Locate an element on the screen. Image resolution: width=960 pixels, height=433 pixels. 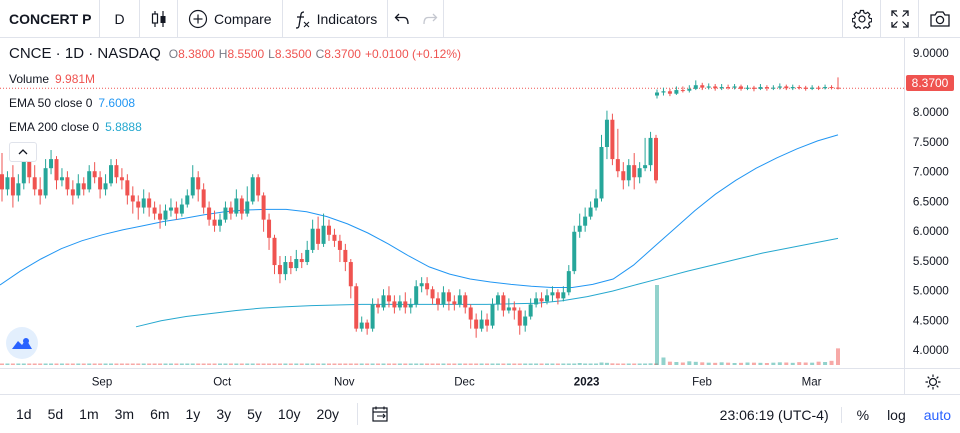
fullscreen-button is located at coordinates (899, 19).